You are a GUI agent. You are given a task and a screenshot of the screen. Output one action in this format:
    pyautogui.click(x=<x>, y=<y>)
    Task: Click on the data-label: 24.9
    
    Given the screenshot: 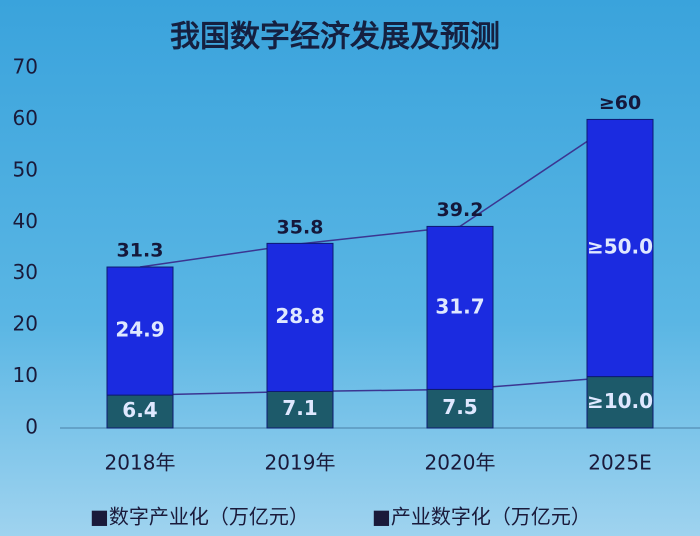 What is the action you would take?
    pyautogui.click(x=139, y=330)
    